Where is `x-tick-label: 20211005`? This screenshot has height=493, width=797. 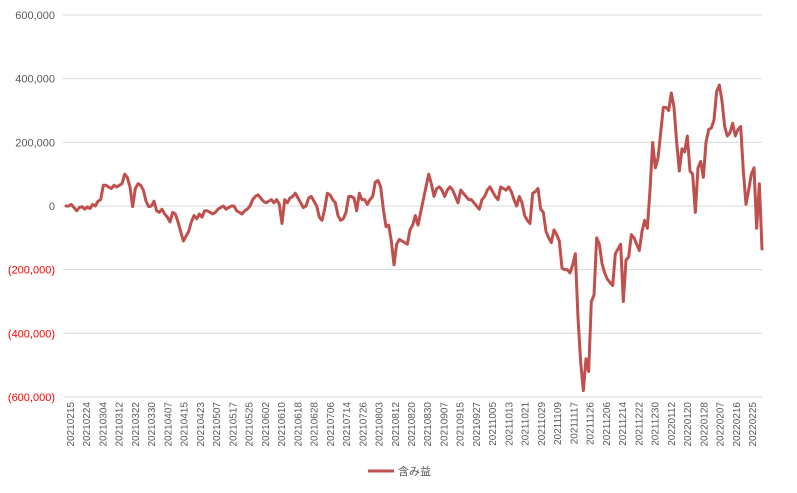 x-tick-label: 20211005 is located at coordinates (493, 424).